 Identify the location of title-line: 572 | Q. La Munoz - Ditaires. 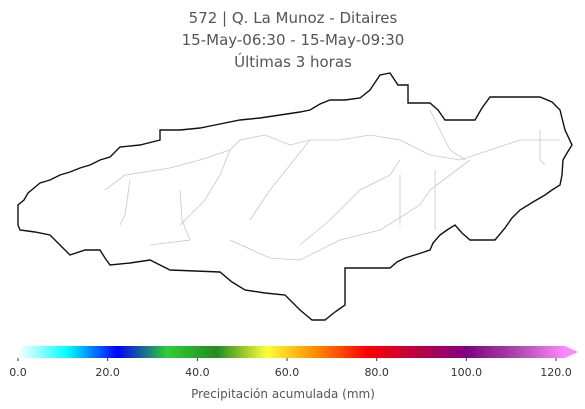
(293, 18).